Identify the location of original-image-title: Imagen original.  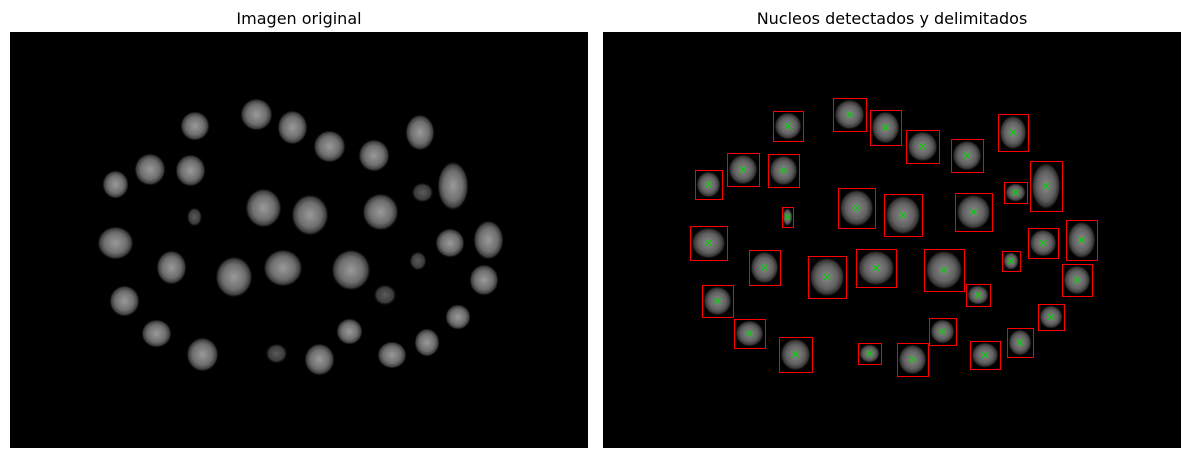
(299, 18).